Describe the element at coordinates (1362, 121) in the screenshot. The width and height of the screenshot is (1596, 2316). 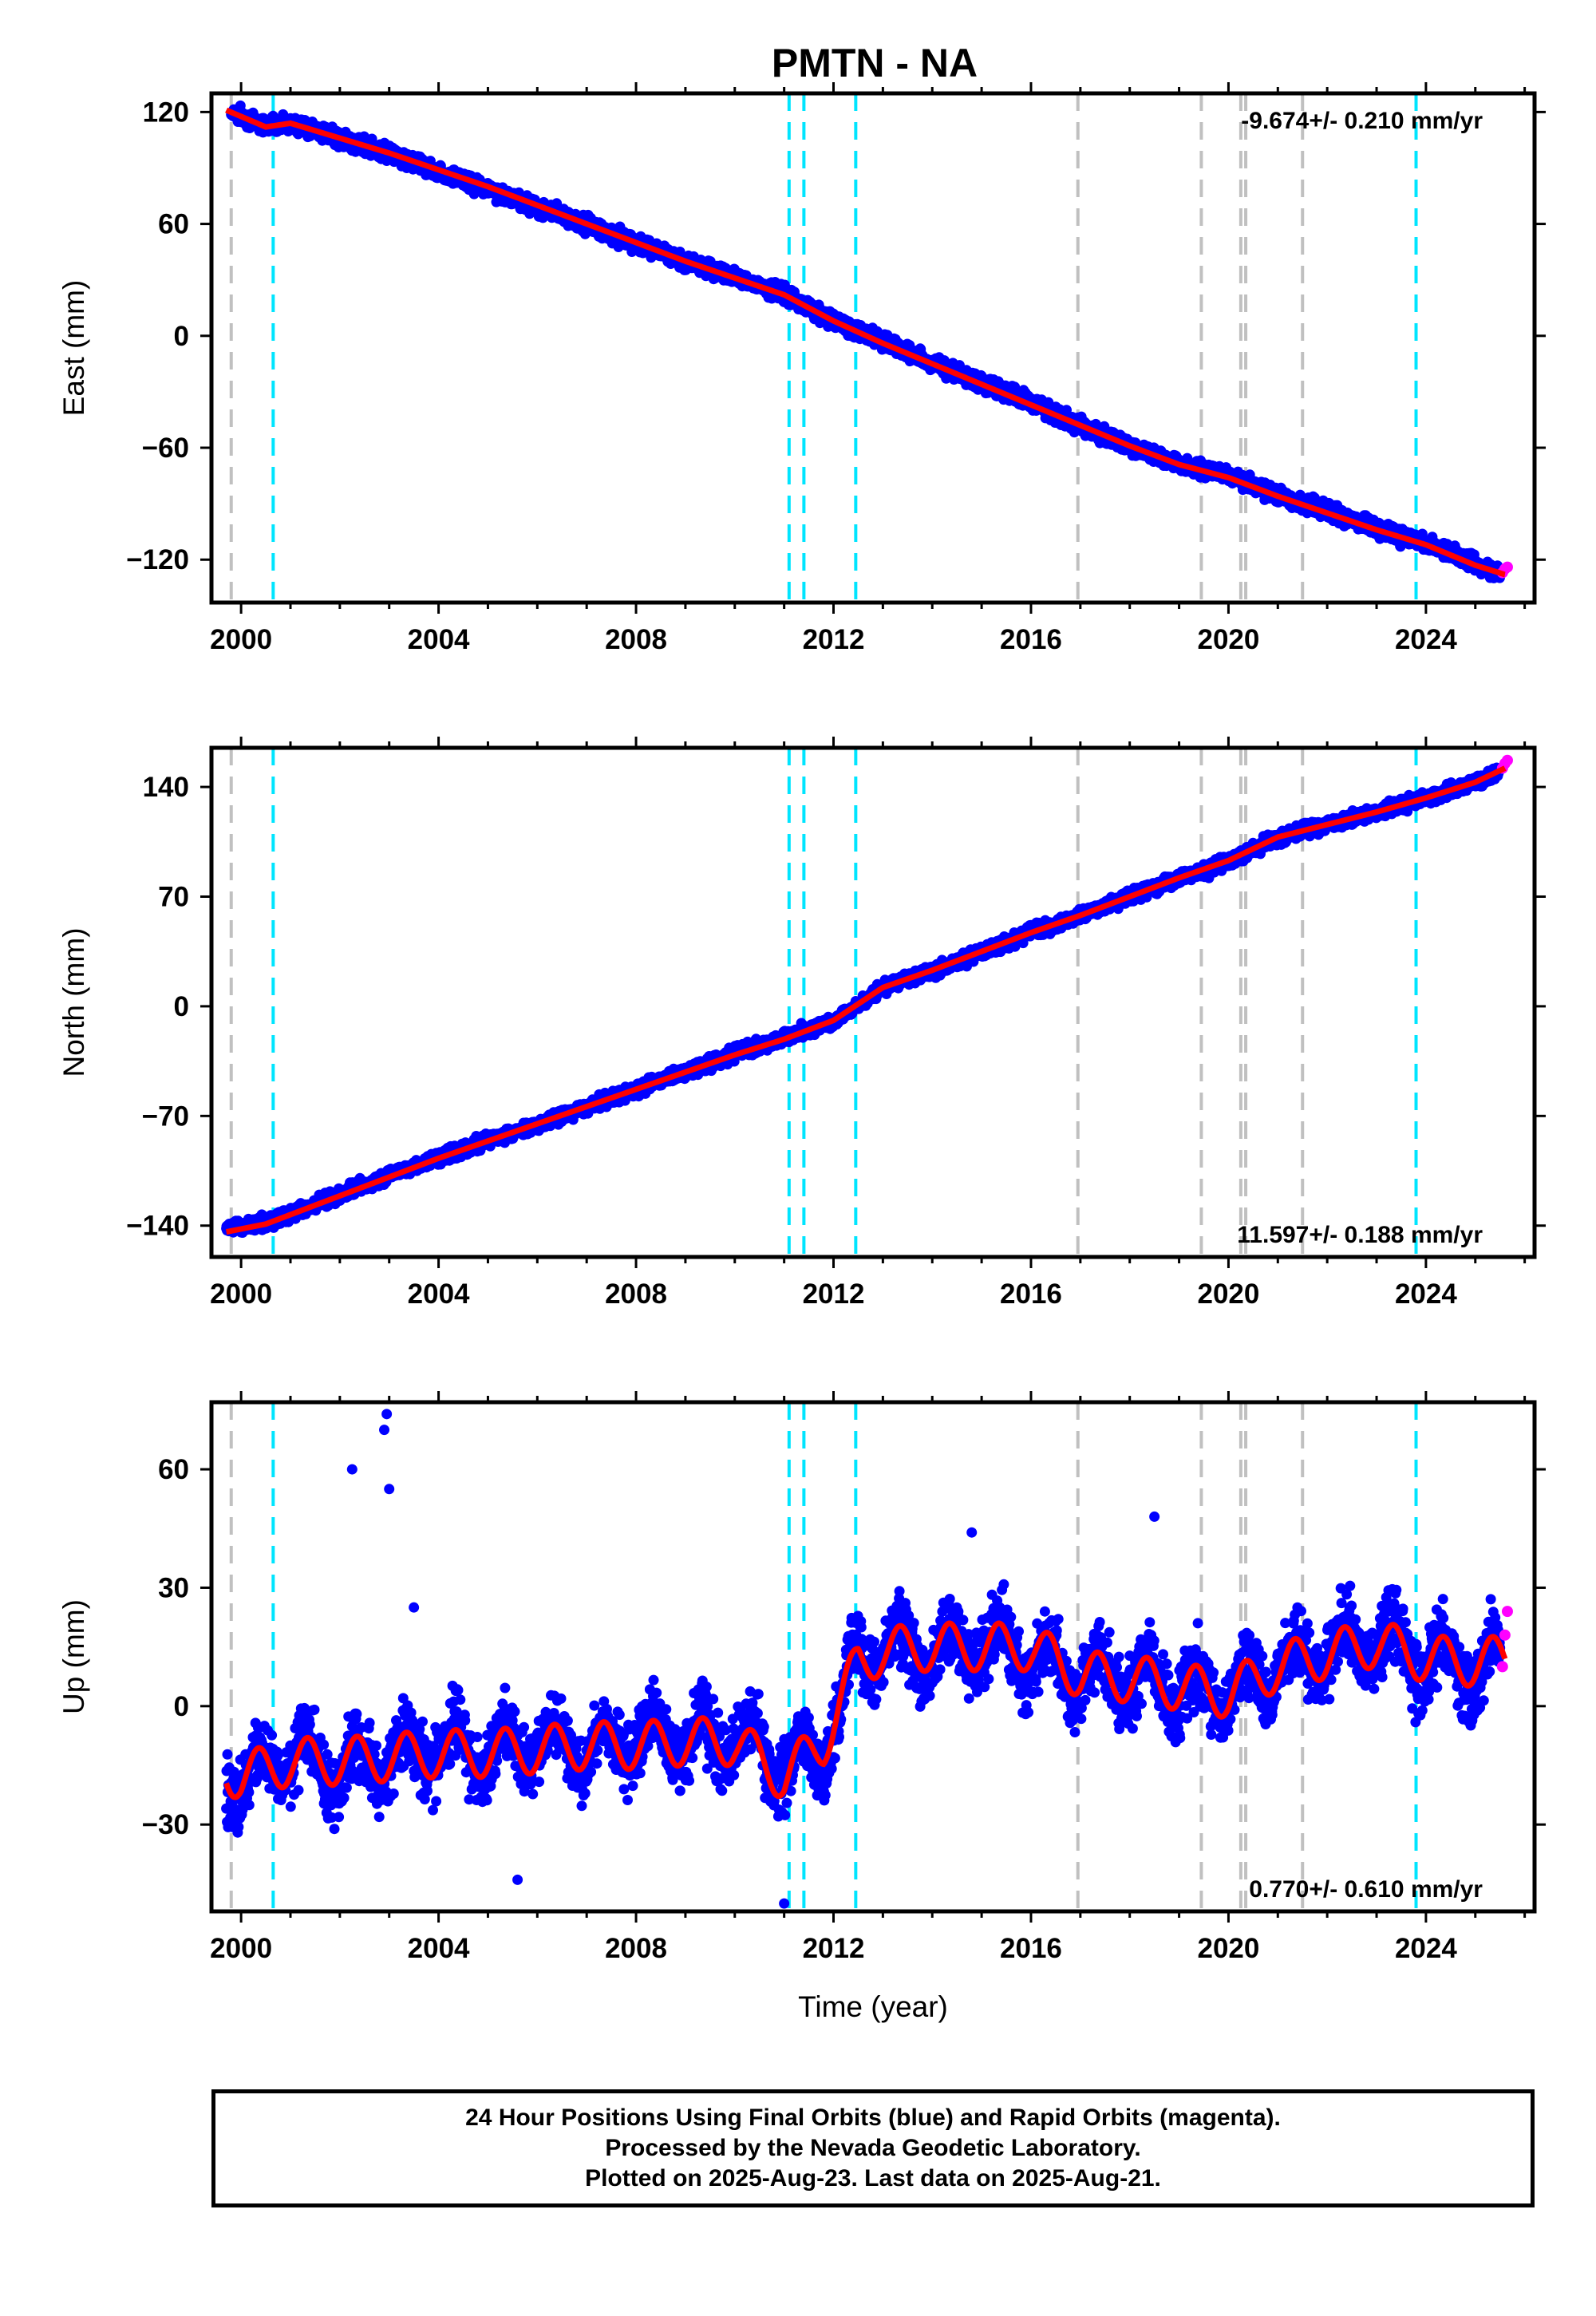
I see `rate-annotation: -9.674+/- 0.210 mm/yr` at that location.